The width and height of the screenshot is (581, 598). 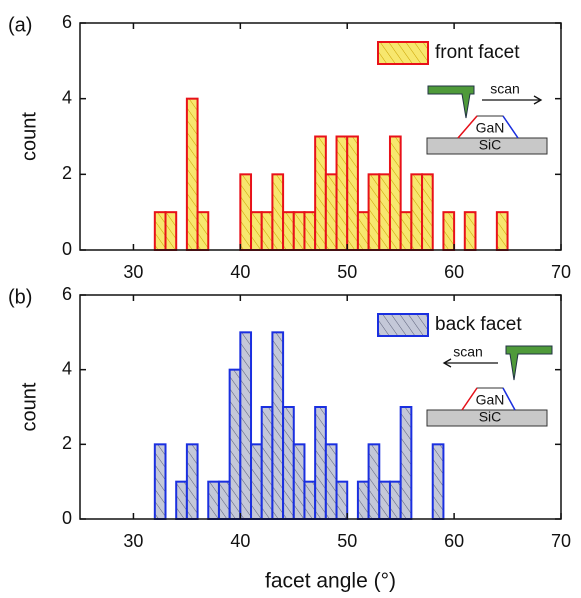 I want to click on x-axis-label: facet angle (°), so click(x=330, y=581).